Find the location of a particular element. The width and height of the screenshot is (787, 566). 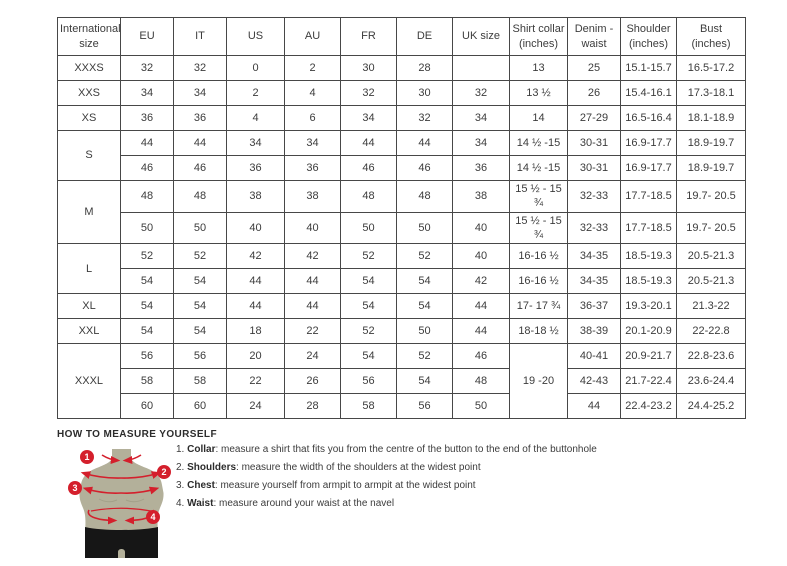

column-header: US is located at coordinates (255, 36).